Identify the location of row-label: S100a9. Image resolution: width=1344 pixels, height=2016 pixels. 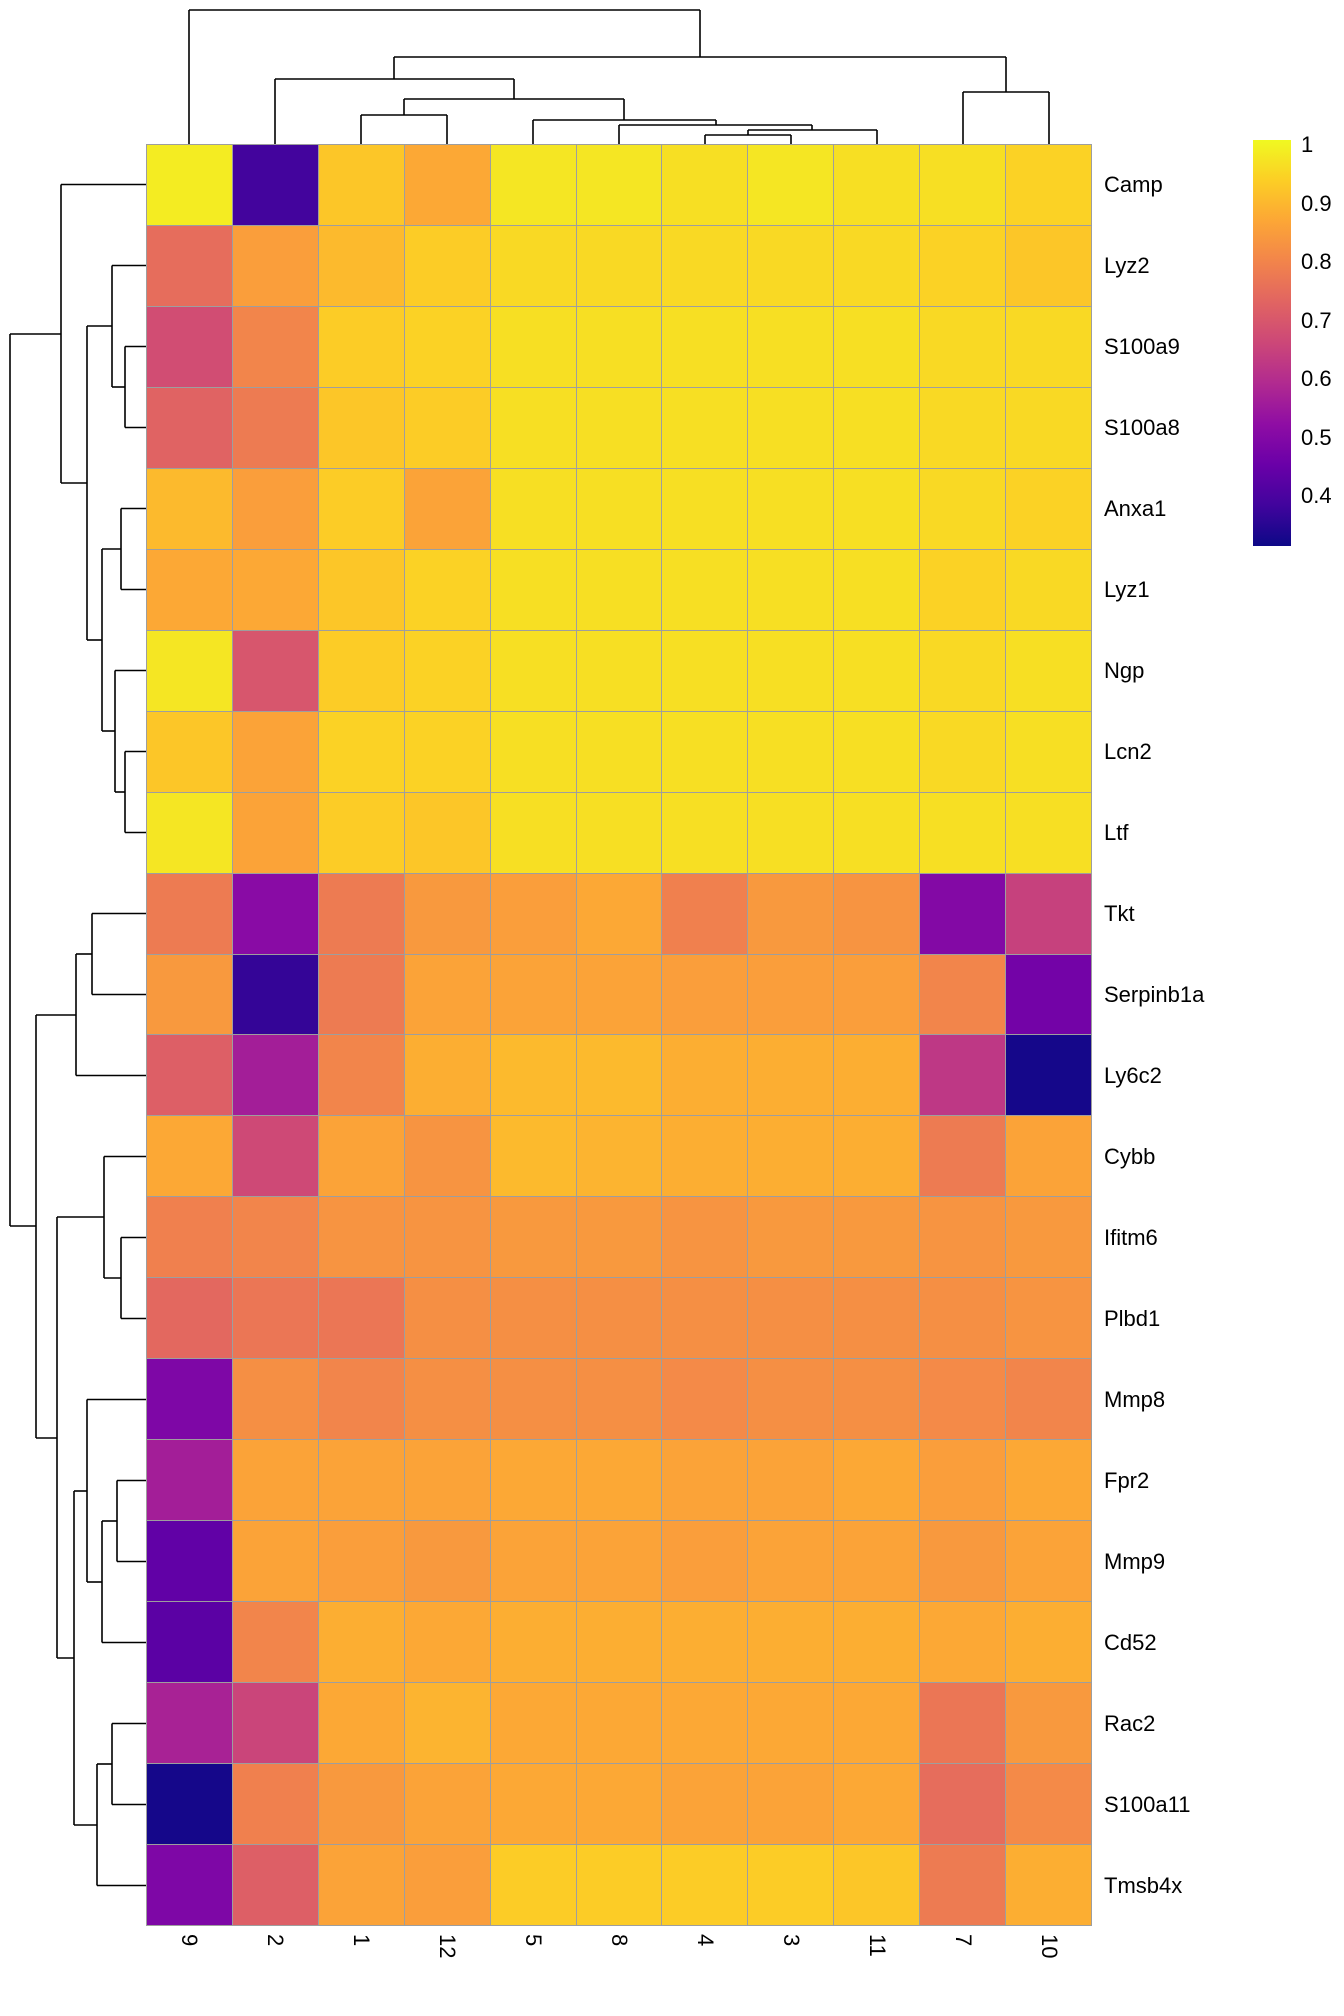
(1142, 346).